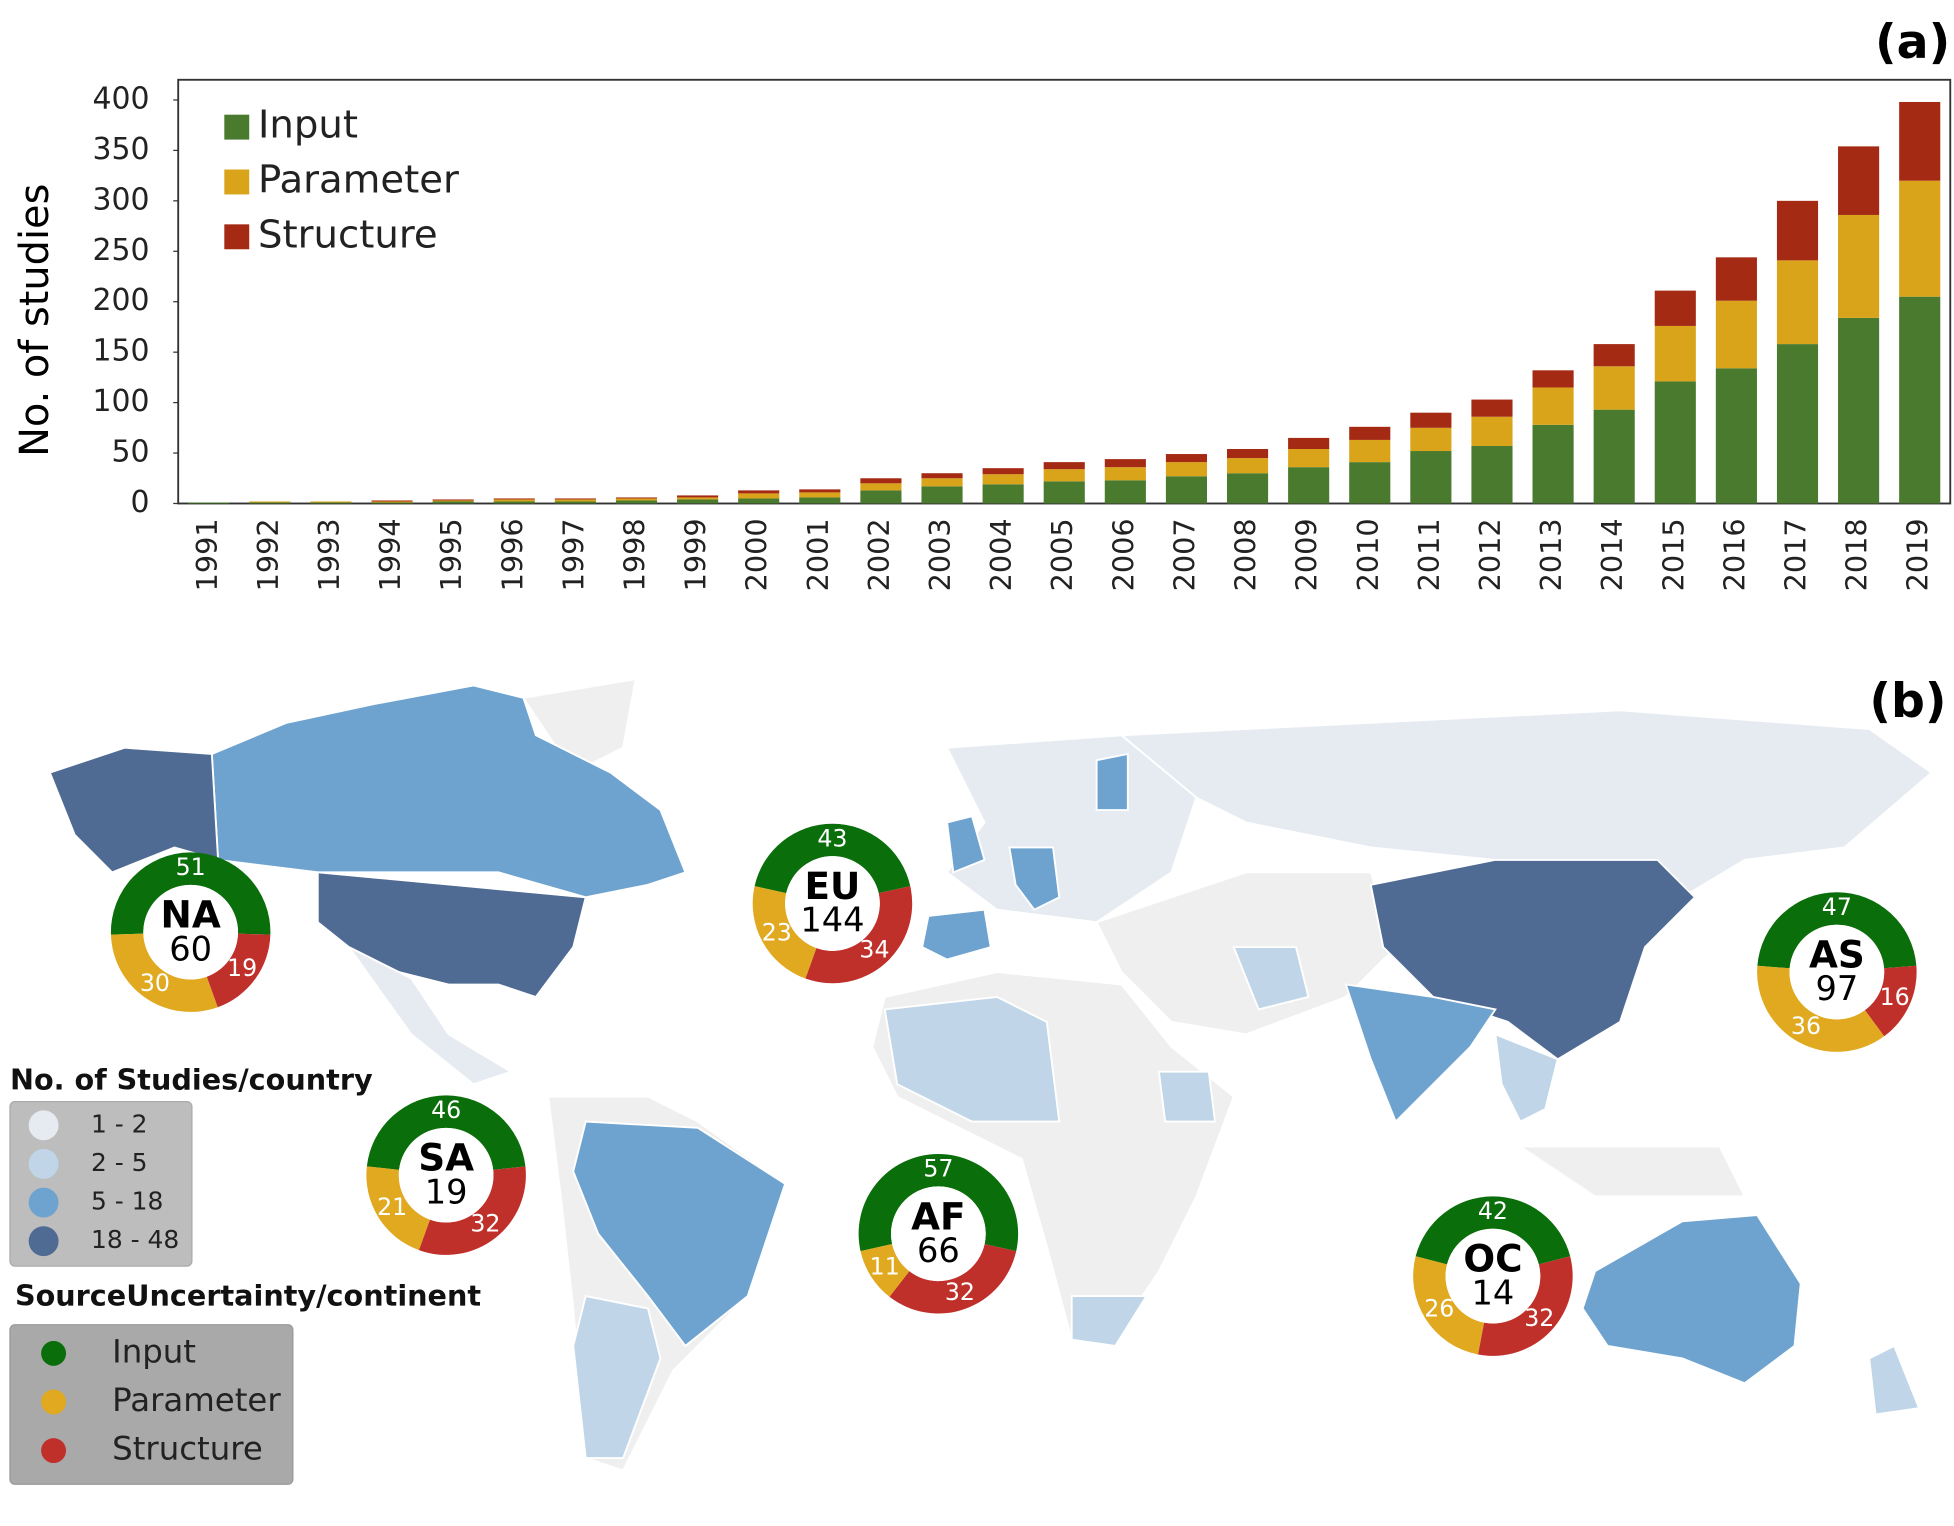 Image resolution: width=1954 pixels, height=1526 pixels. Describe the element at coordinates (196, 1400) in the screenshot. I see `legend-label: Parameter` at that location.